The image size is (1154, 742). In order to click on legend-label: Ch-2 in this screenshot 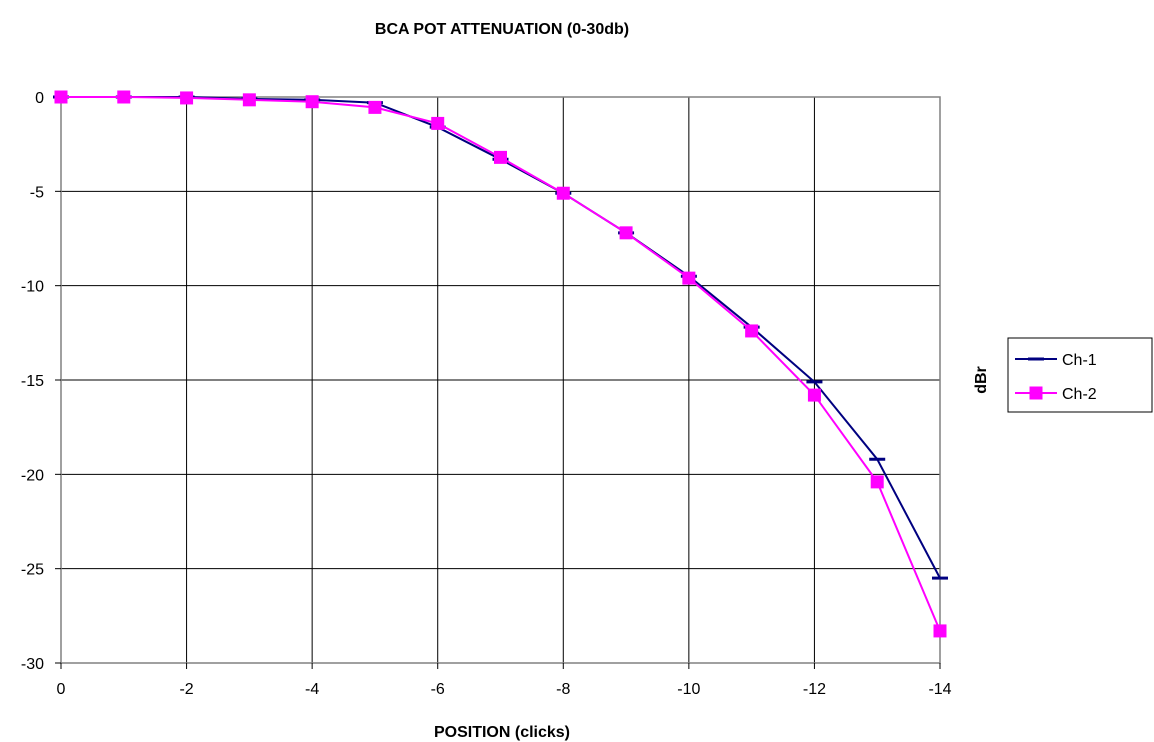, I will do `click(1079, 394)`.